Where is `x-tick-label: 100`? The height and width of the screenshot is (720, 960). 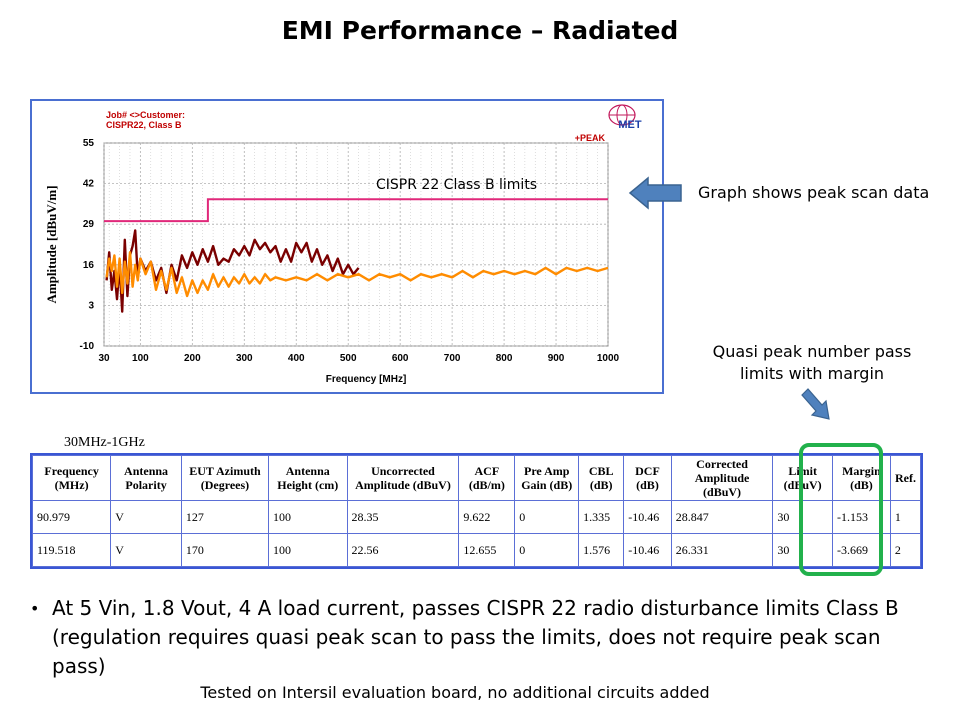 x-tick-label: 100 is located at coordinates (140, 358).